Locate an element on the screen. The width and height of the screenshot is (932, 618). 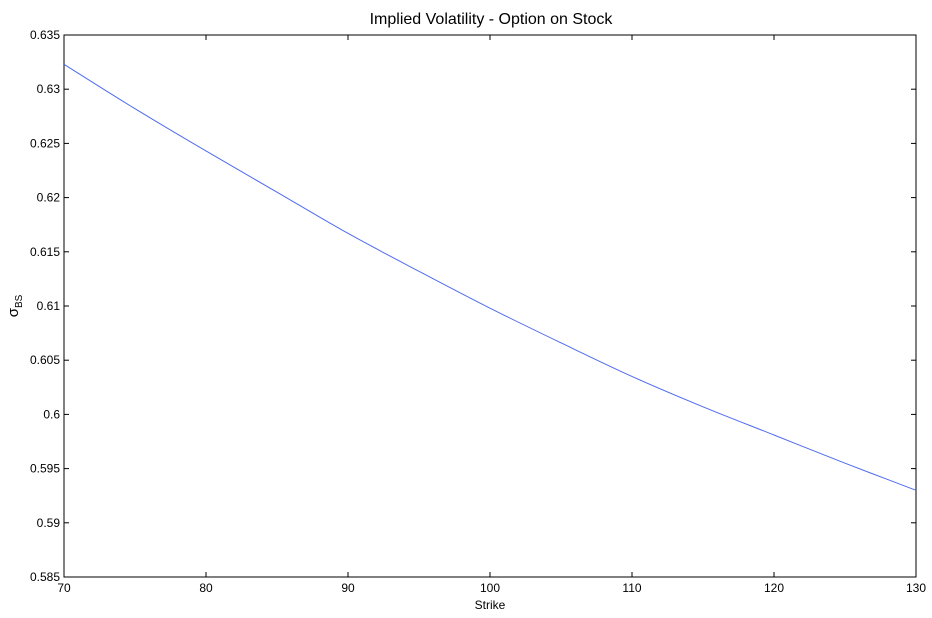
y-tick-label: 0.63 is located at coordinates (49, 89).